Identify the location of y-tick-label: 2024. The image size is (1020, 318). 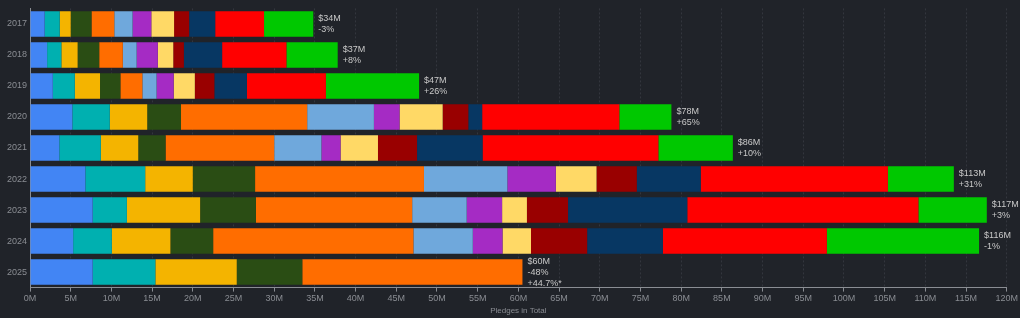
(17, 240).